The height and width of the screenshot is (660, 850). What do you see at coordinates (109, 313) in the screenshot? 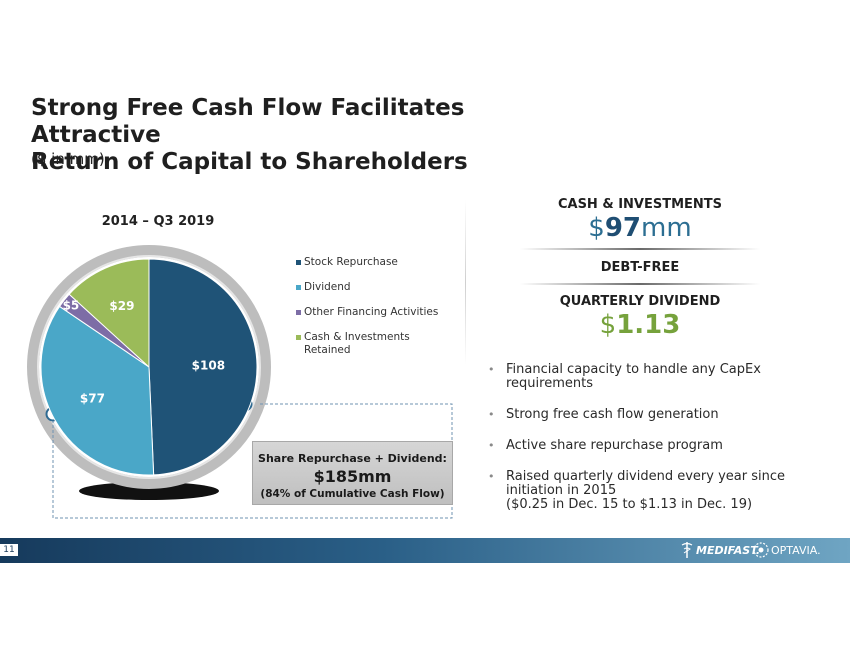
I see `slice-cash-retained` at bounding box center [109, 313].